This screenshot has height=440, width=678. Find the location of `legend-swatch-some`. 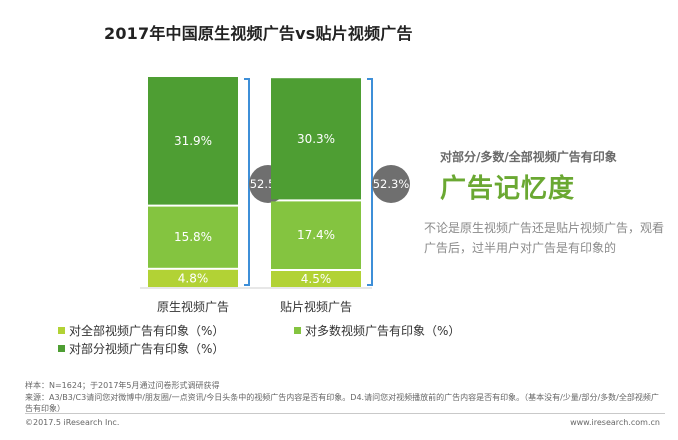

legend-swatch-some is located at coordinates (61, 348).